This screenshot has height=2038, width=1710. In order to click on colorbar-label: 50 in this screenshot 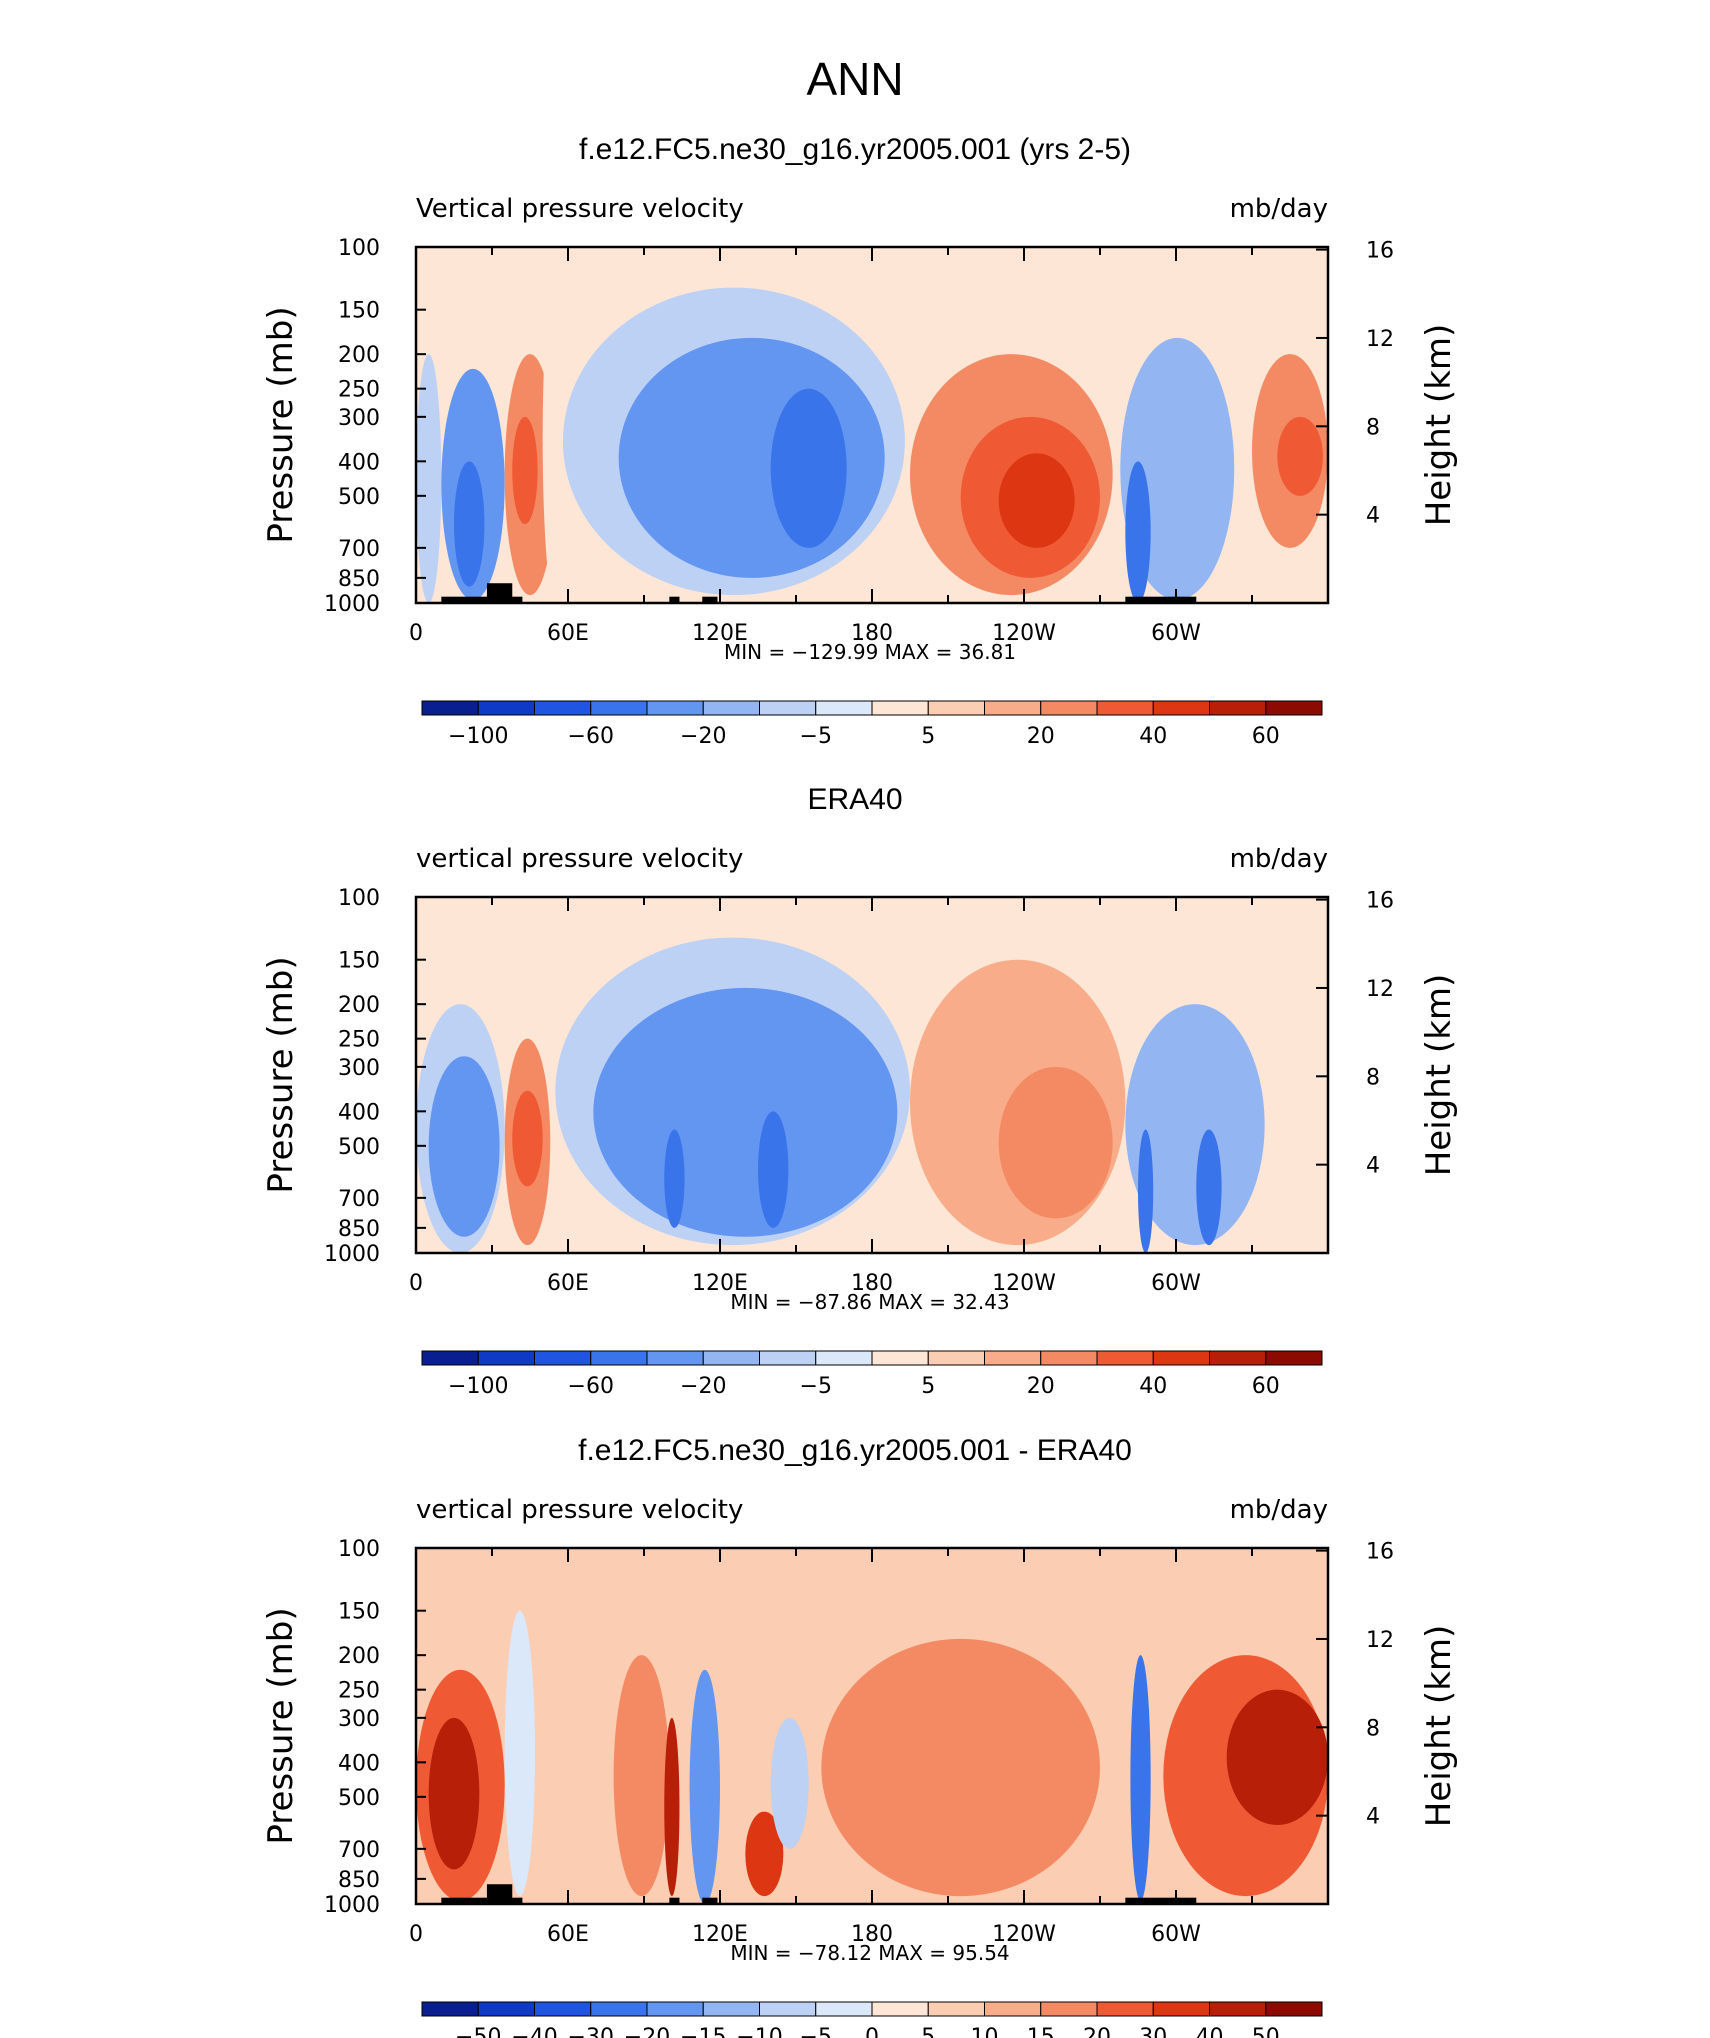, I will do `click(1266, 2031)`.